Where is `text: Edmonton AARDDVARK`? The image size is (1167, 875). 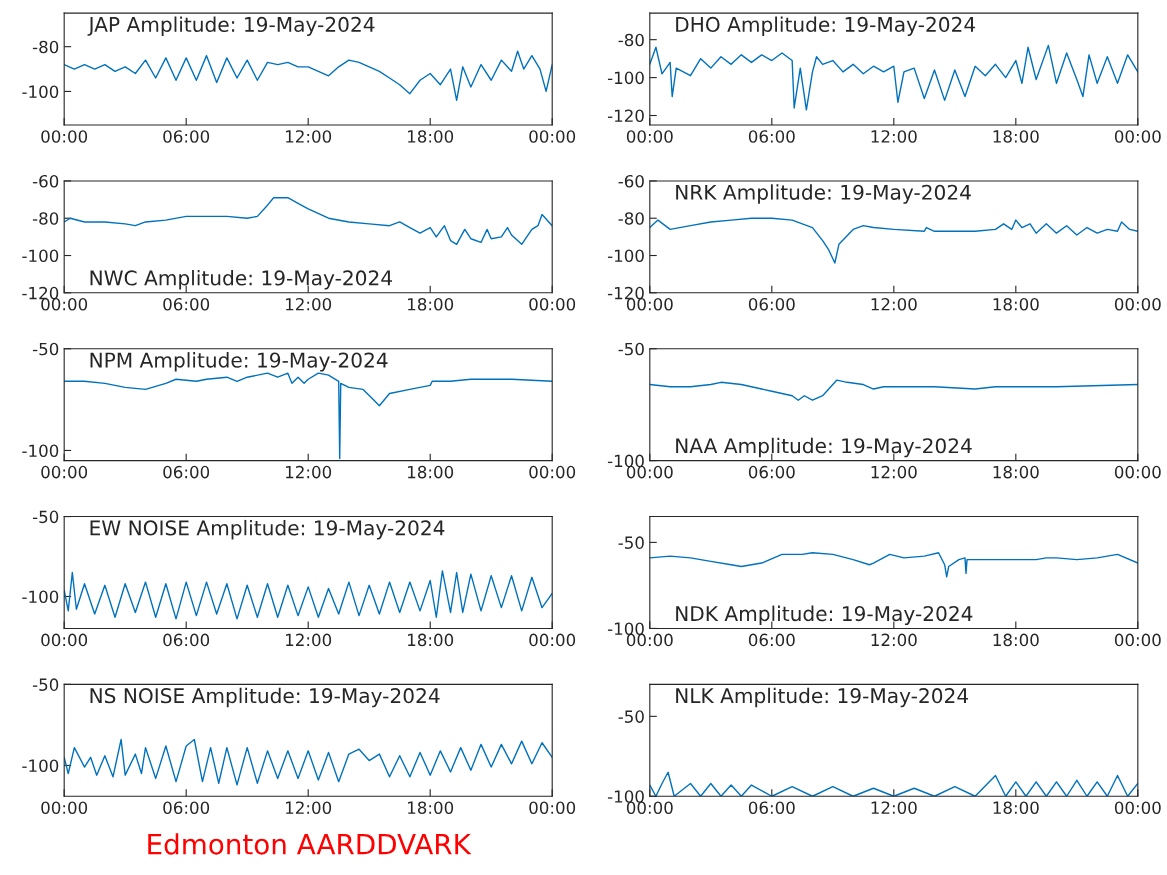
text: Edmonton AARDDVARK is located at coordinates (310, 844).